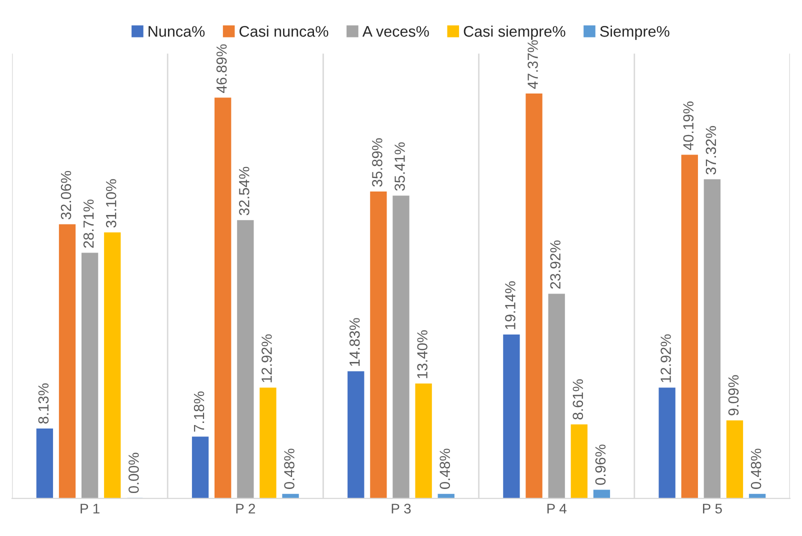 This screenshot has width=802, height=536. Describe the element at coordinates (555, 264) in the screenshot. I see `data-label: 23.92%` at that location.